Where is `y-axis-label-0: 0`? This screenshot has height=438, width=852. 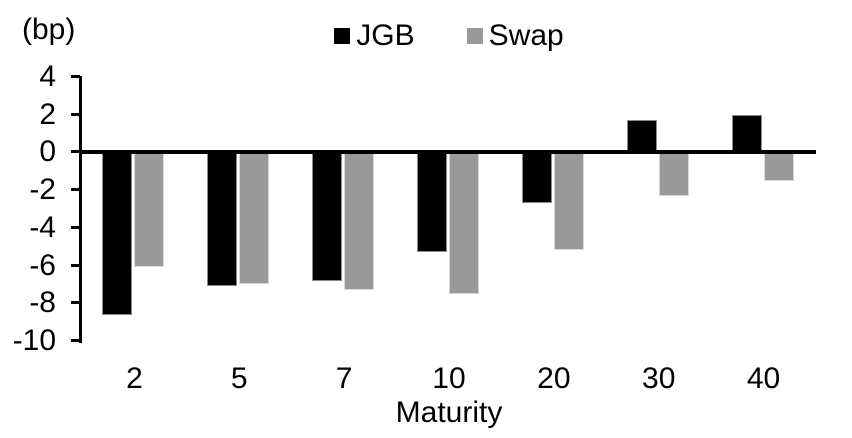
y-axis-label-0: 0 is located at coordinates (47, 152).